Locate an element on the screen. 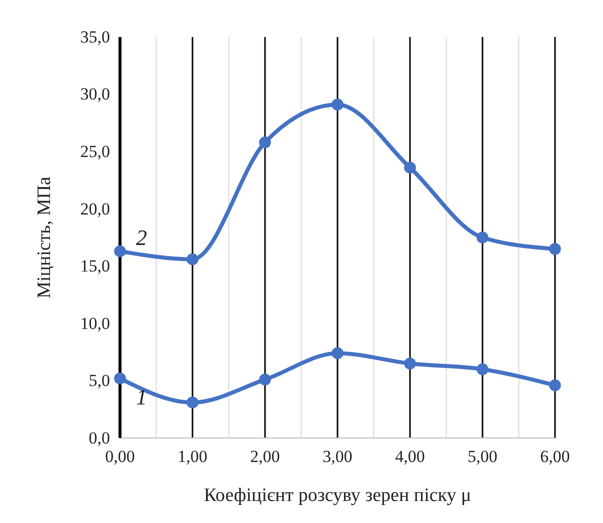 The image size is (603, 523). y-tick-label: 35,0 is located at coordinates (95, 36).